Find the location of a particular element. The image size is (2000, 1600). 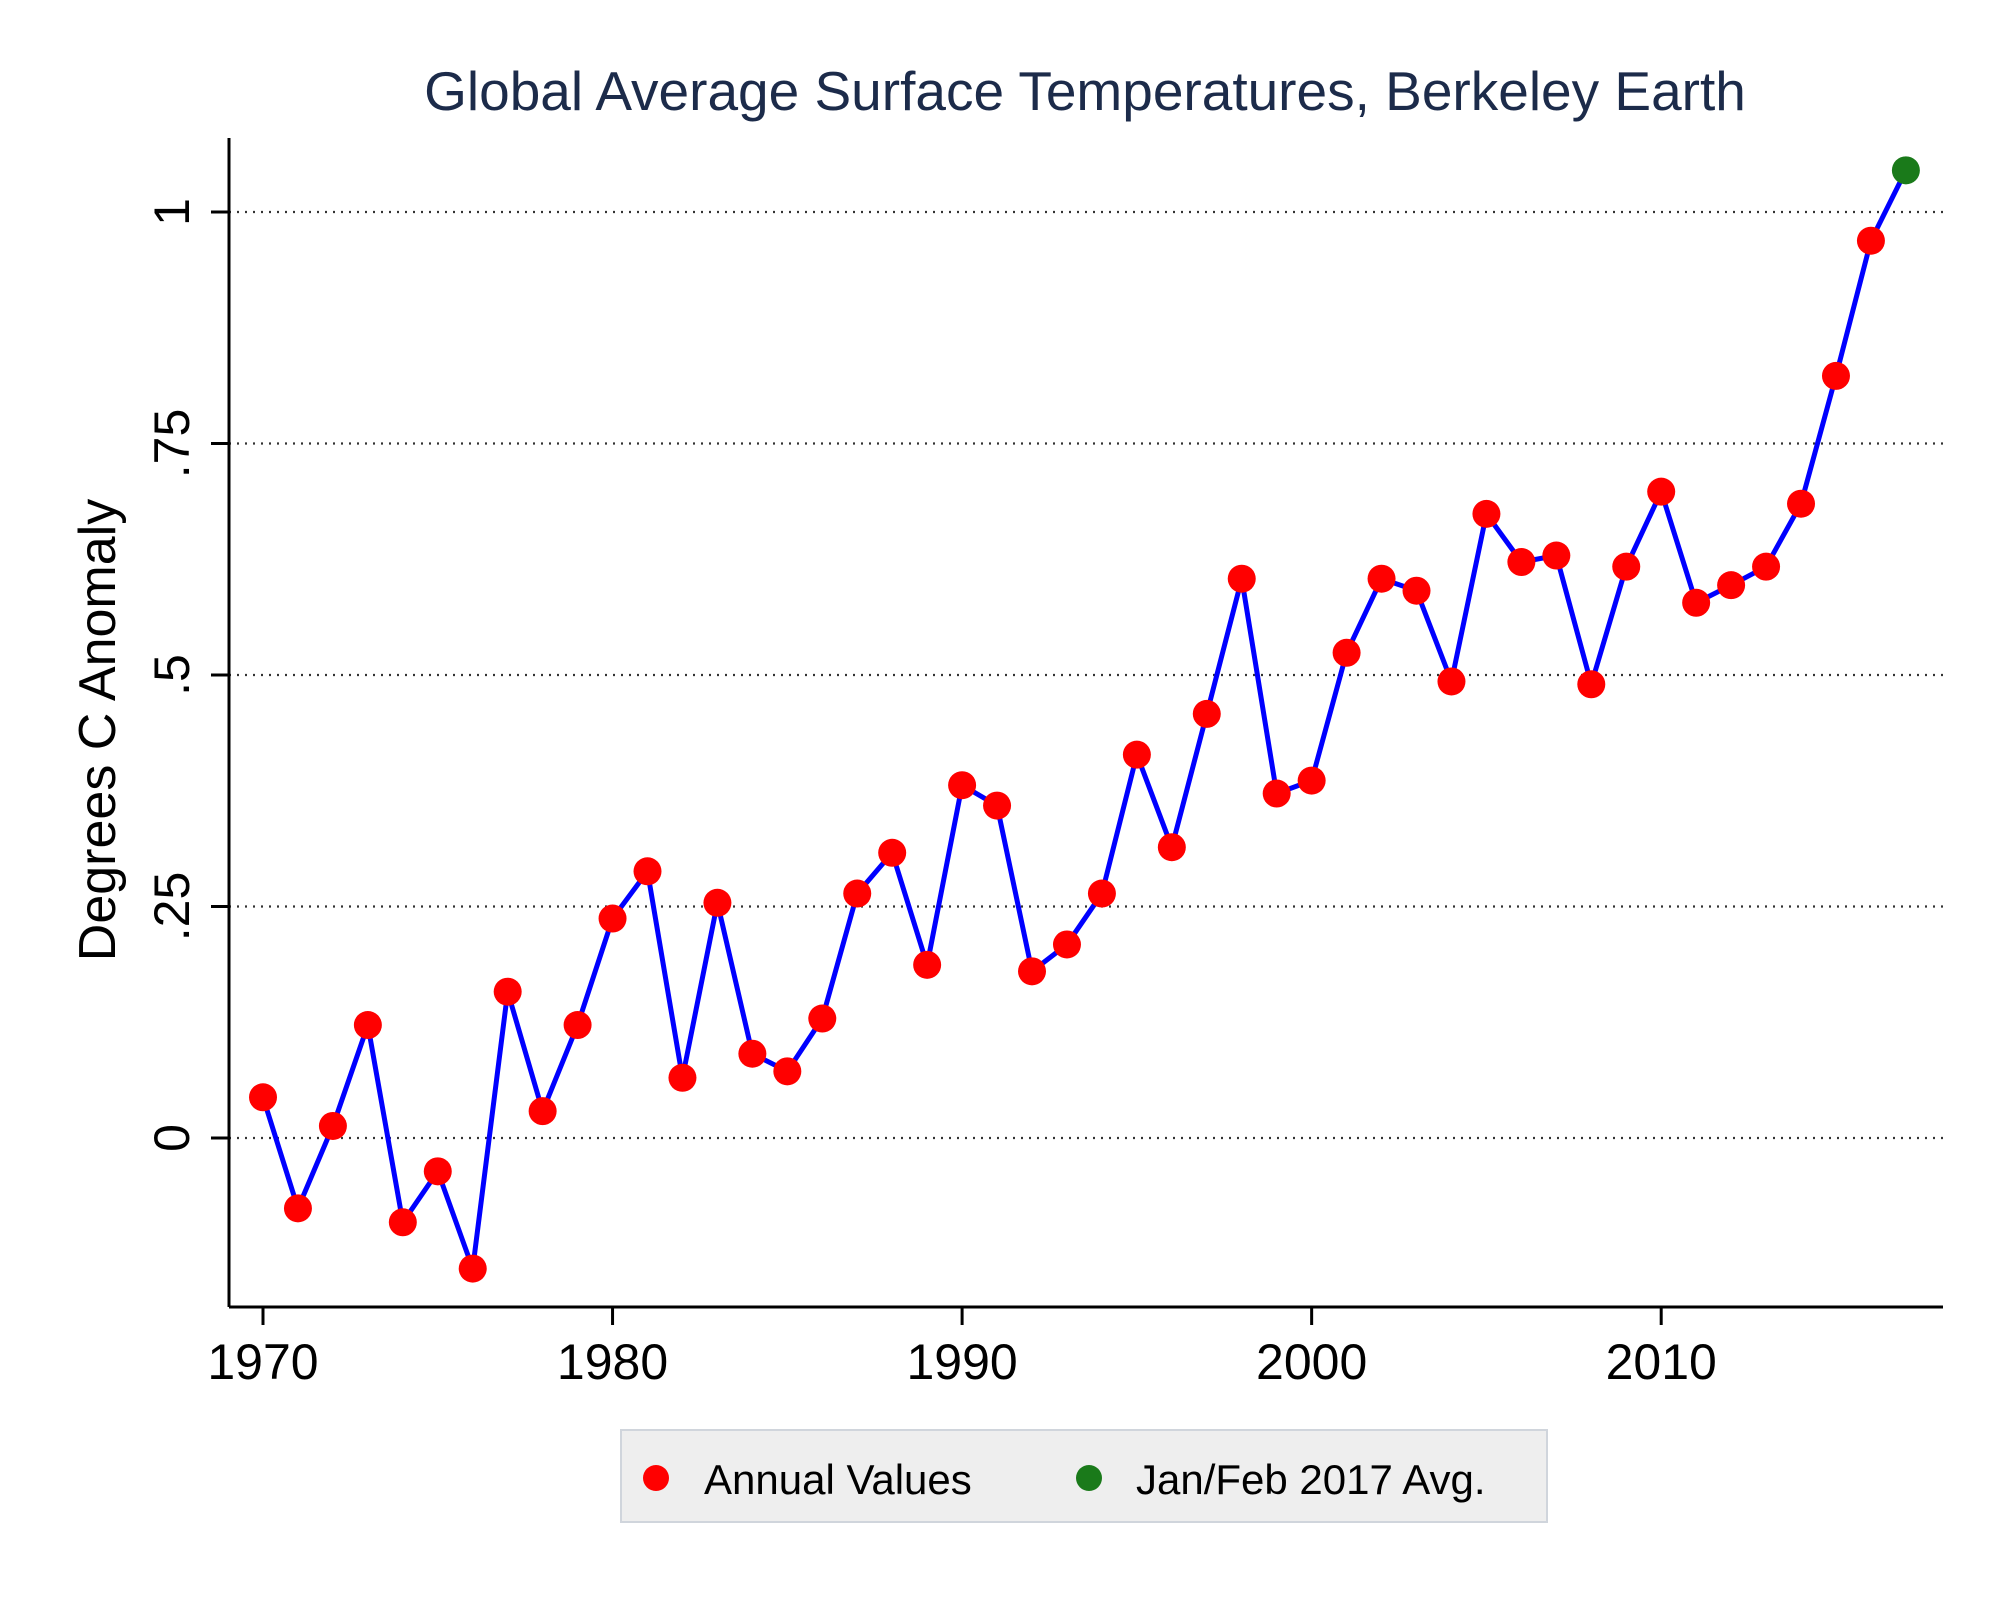

y-ticks: 0 .25 .5 .75 1 is located at coordinates (186, 675).